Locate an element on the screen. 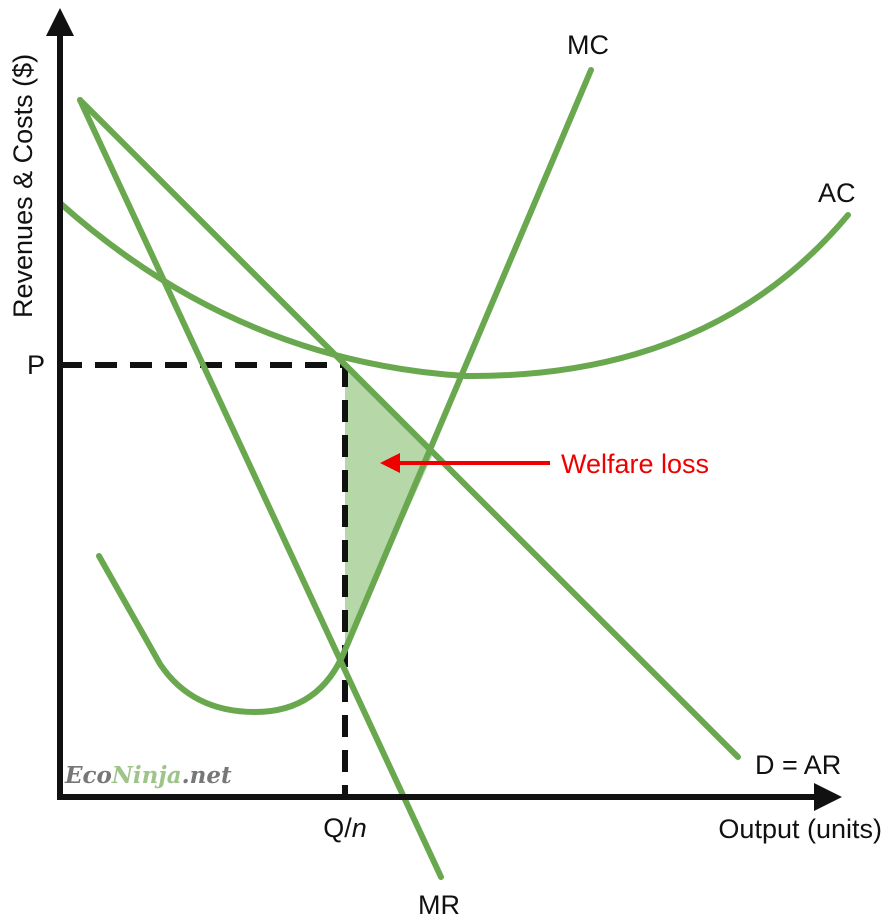 The image size is (886, 921). econinja-watermark: EcoNinja.net is located at coordinates (148, 775).